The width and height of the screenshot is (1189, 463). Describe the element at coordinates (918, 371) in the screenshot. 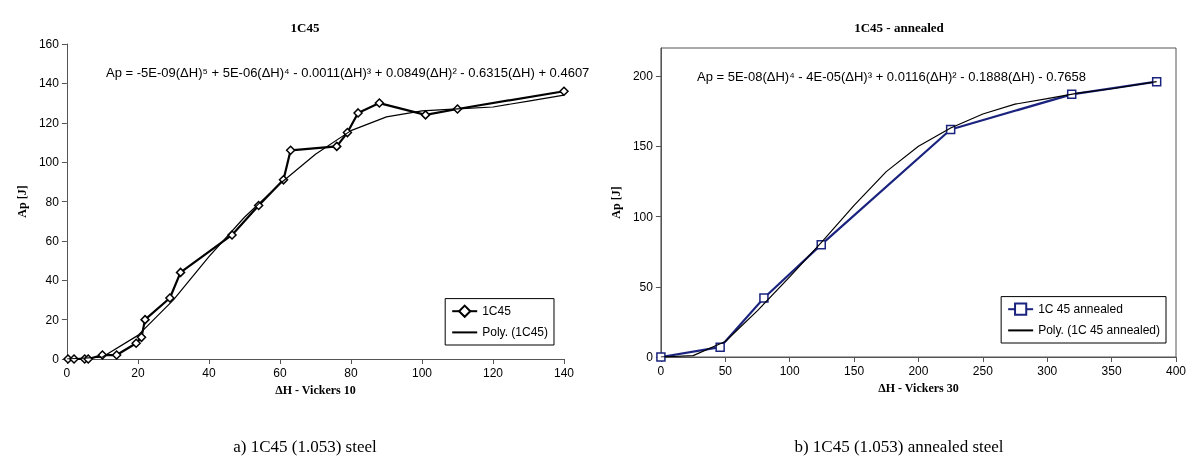

I see `x-tick-label: 200` at that location.